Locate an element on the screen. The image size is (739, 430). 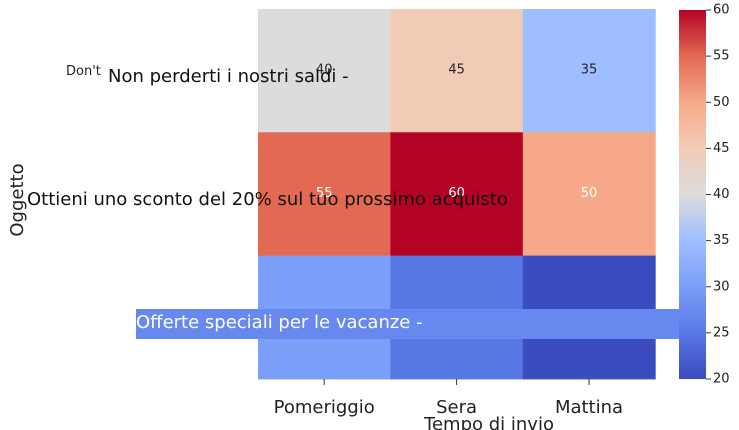
colorbar-ticks: 20 25 30 35 40 45 50 55 60 is located at coordinates (718, 195).